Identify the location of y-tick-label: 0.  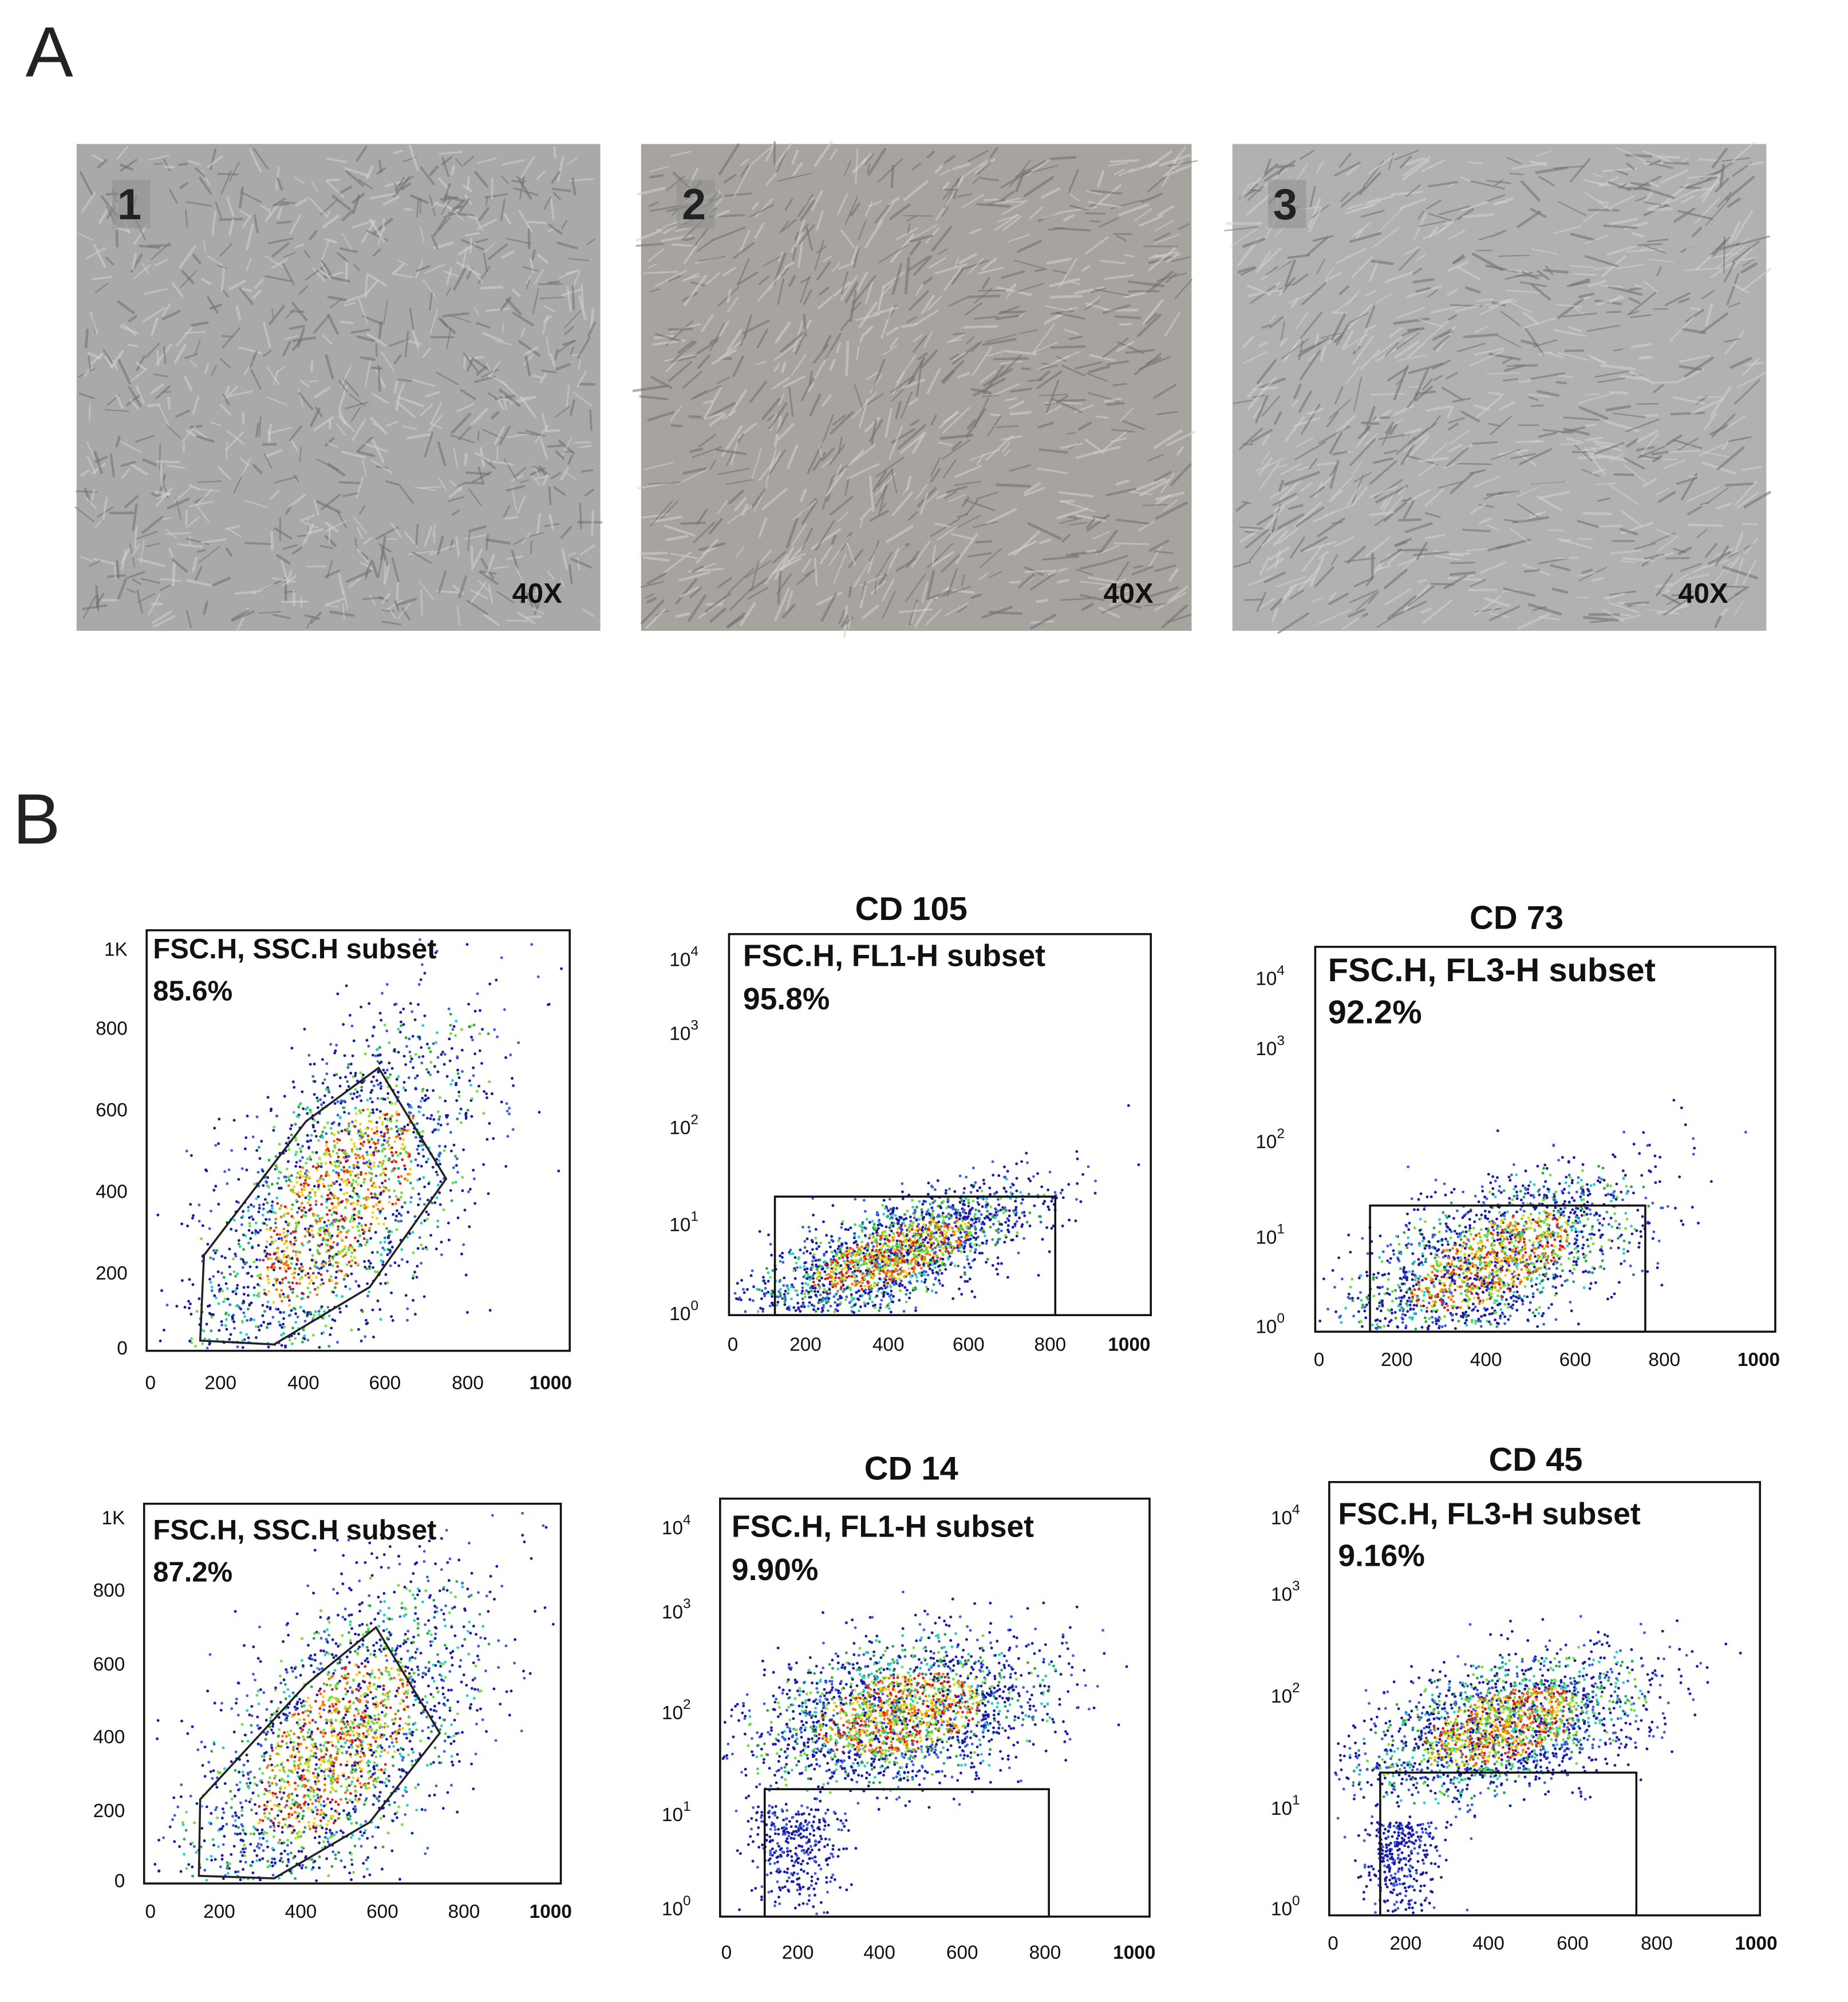
(122, 1348).